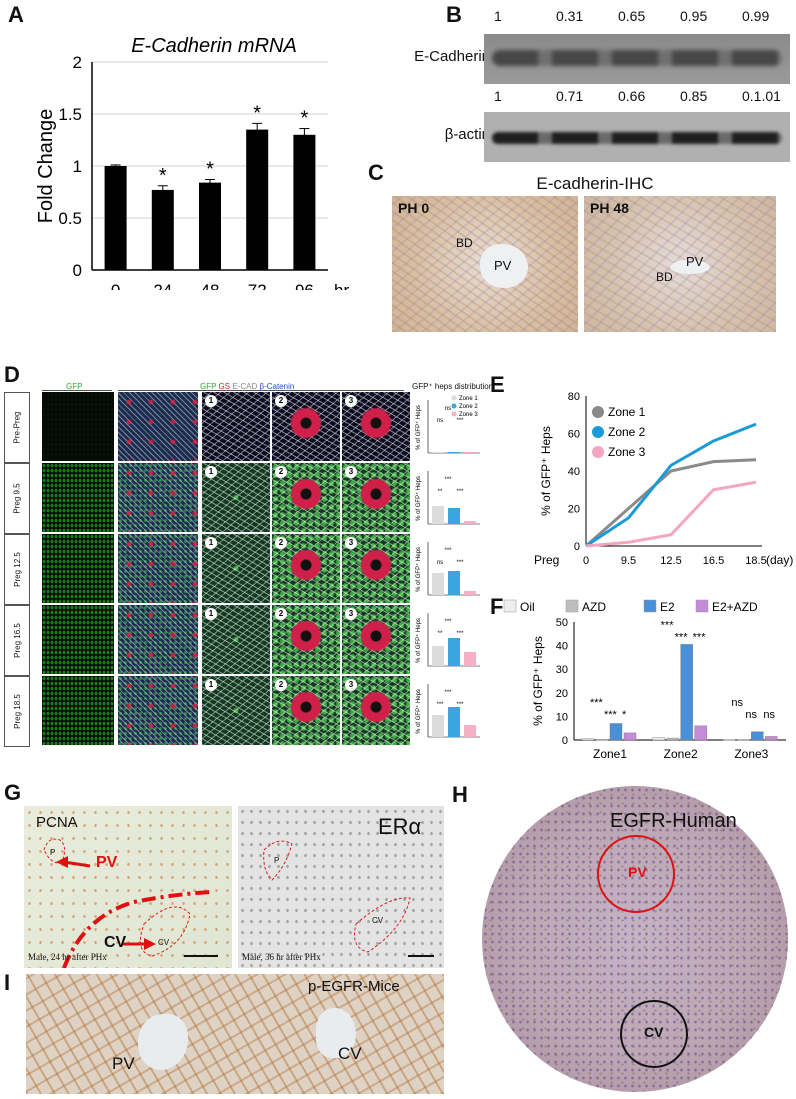 This screenshot has width=796, height=1099. I want to click on era-image: ERα P CV Male, 36 hr after PHx, so click(341, 887).